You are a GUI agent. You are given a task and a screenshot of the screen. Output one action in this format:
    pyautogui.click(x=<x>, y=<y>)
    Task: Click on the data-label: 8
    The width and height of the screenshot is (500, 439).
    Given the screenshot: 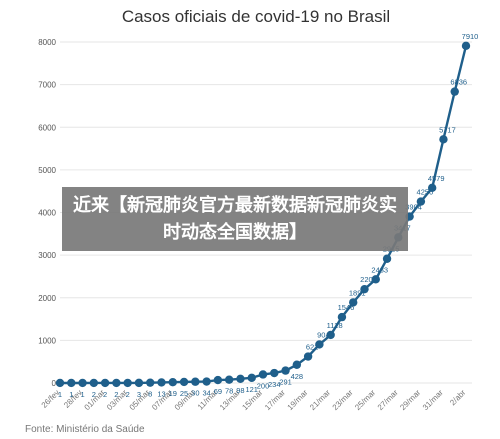 What is the action you would take?
    pyautogui.click(x=150, y=394)
    